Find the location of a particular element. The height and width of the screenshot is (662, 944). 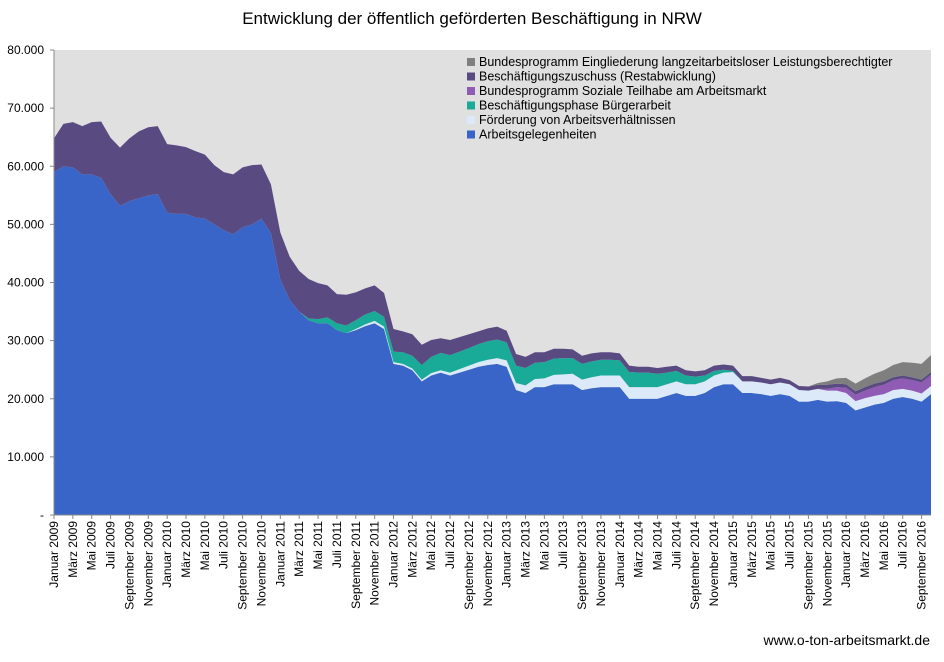

y-tick-label: 20.000 is located at coordinates (25, 399).